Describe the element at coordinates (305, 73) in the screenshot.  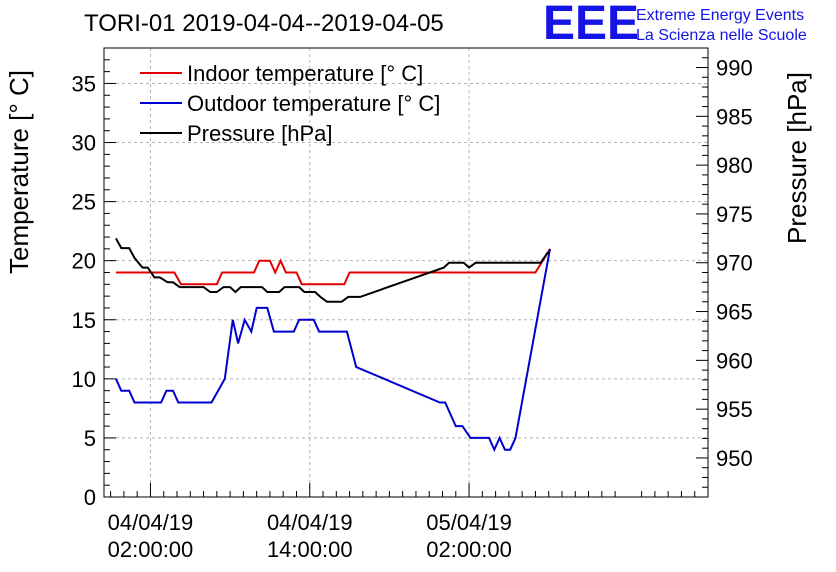
I see `legend-label: Indoor temperature [° C]` at that location.